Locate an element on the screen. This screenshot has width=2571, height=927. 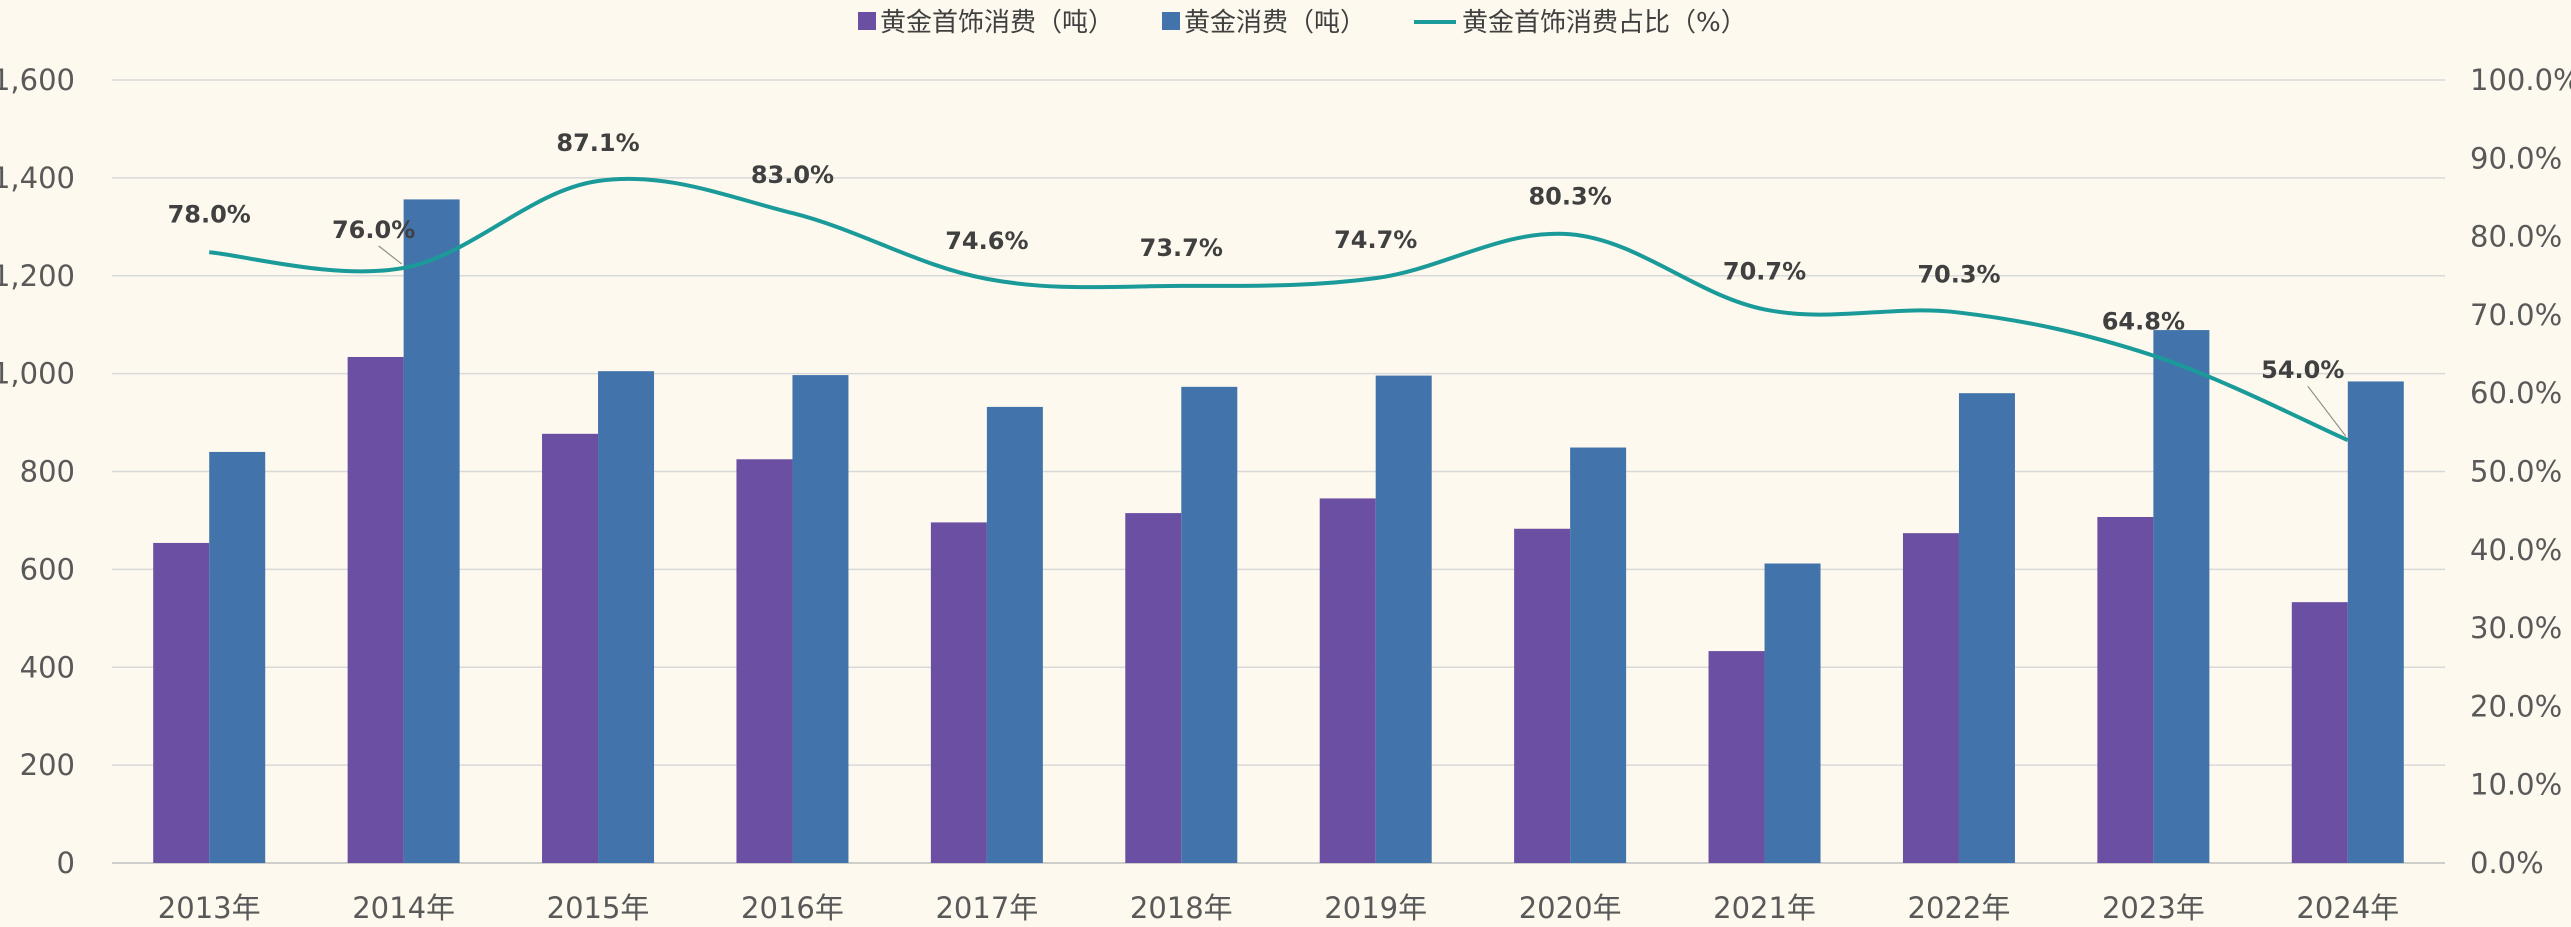
x-tick-label: 2016年 is located at coordinates (792, 908).